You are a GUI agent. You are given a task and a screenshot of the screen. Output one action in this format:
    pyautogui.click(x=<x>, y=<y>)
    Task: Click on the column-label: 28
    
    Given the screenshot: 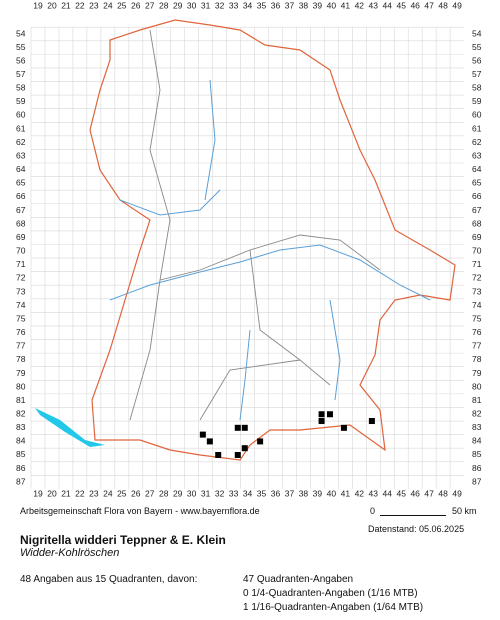 What is the action you would take?
    pyautogui.click(x=164, y=5)
    